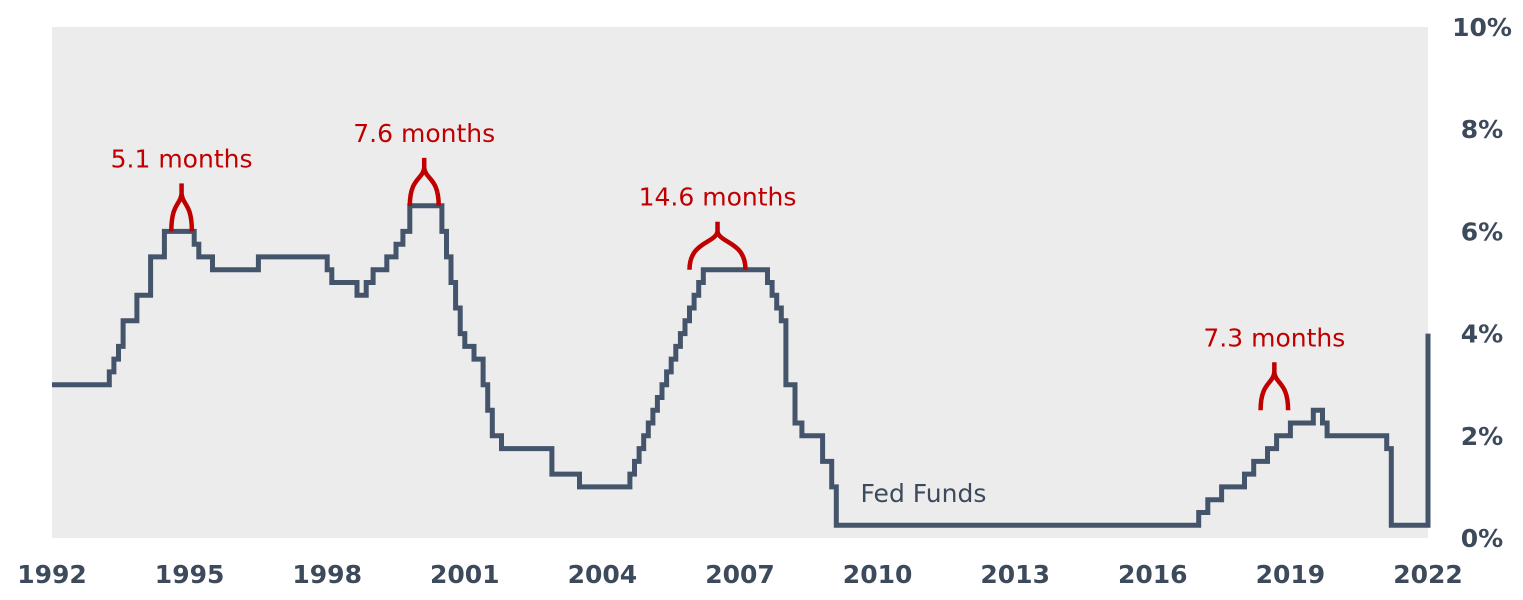 The height and width of the screenshot is (600, 1523). I want to click on annotation-brace, so click(1274, 391).